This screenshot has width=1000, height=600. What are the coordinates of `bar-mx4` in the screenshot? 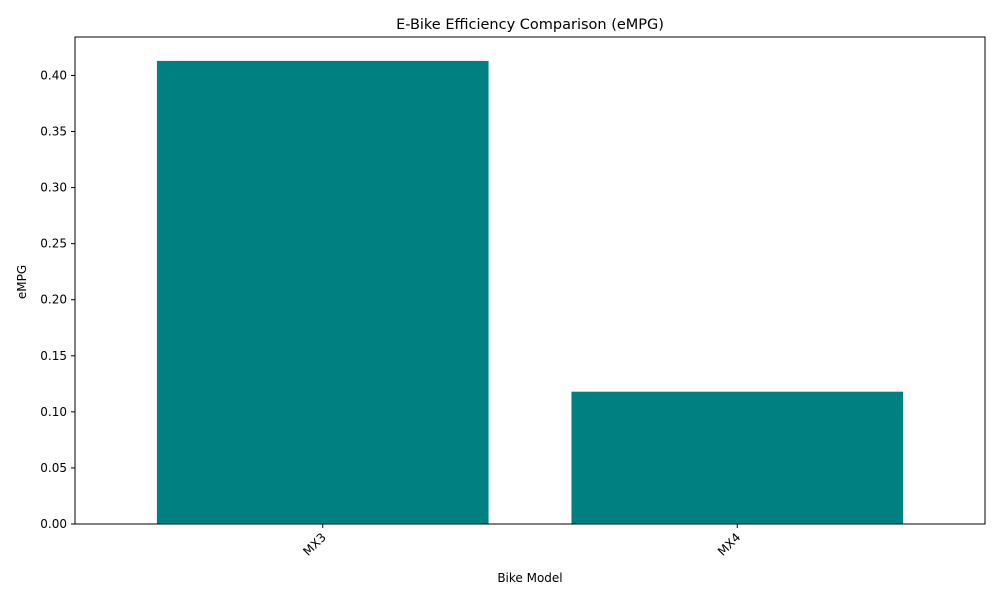 It's located at (737, 457).